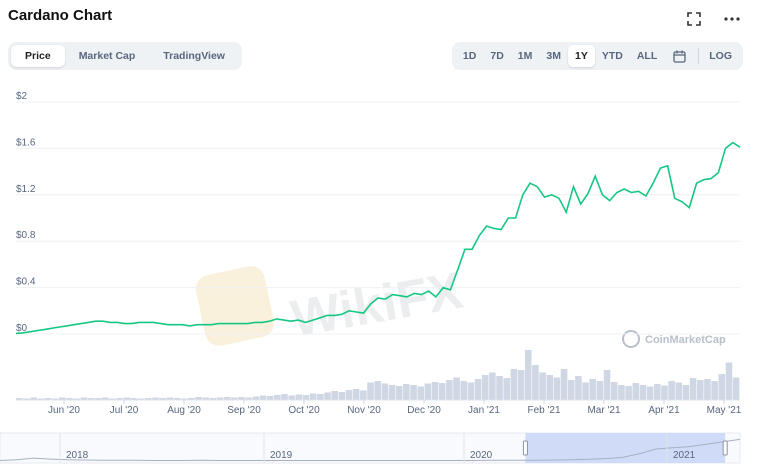 The image size is (759, 468). I want to click on wikifx-watermark-text: WikiFX, so click(377, 304).